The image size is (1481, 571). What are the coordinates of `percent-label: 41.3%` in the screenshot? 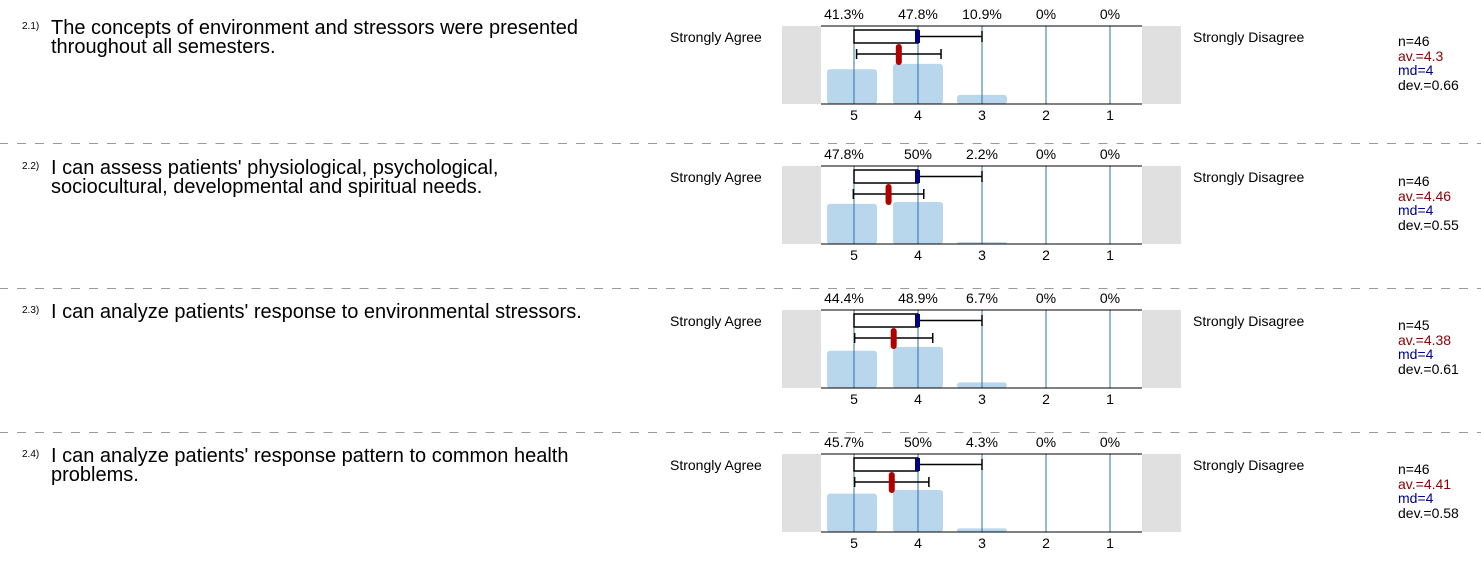 It's located at (844, 14).